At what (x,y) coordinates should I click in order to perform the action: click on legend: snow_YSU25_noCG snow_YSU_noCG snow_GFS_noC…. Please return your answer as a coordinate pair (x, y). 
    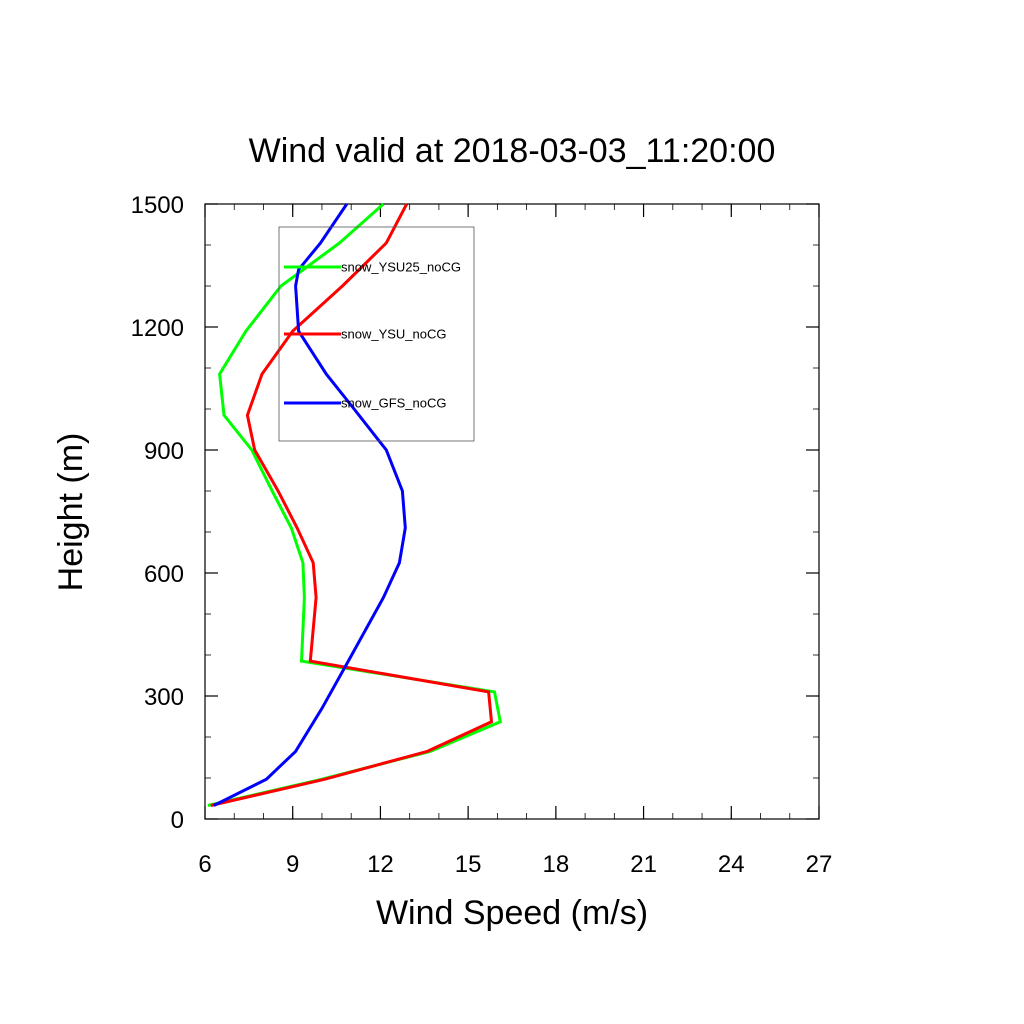
    Looking at the image, I should click on (376, 334).